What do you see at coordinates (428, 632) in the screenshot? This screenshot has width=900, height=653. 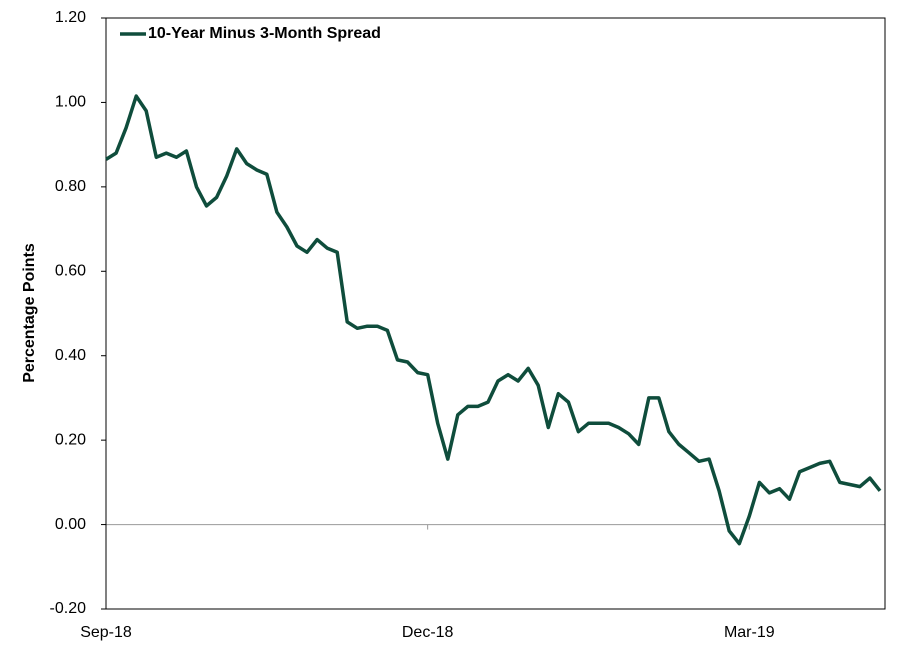 I see `x-tick-label: Dec-18` at bounding box center [428, 632].